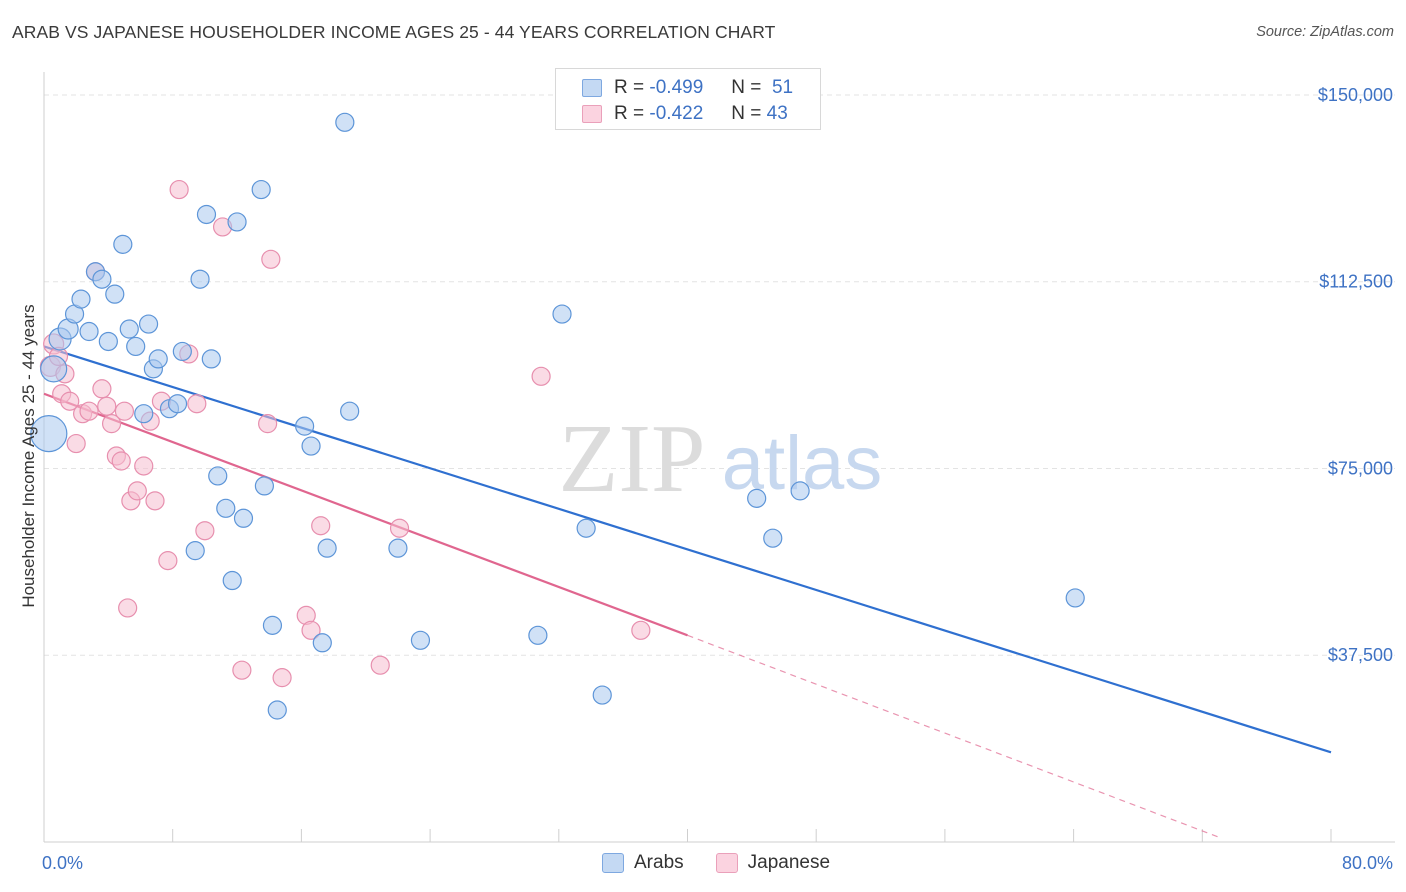 The image size is (1406, 892). Describe the element at coordinates (789, 862) in the screenshot. I see `legend-label-japanese: Japanese` at that location.